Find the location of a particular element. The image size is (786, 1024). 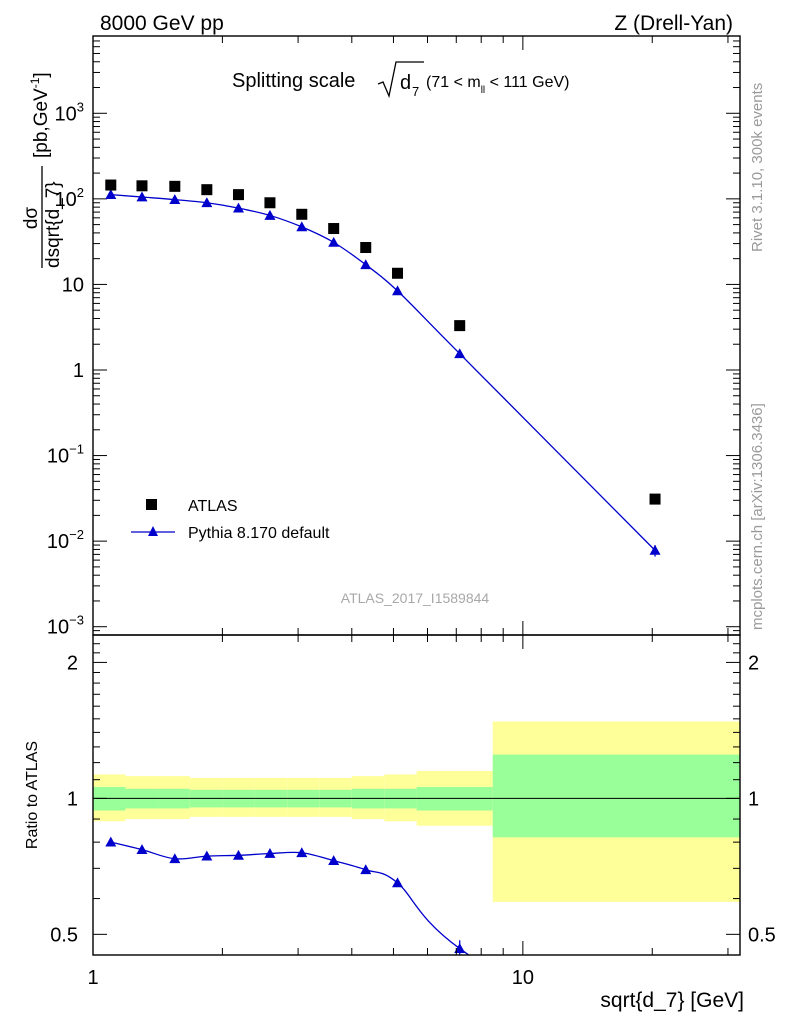

ratio-y-tick-label-left: 0.5 is located at coordinates (64, 935).